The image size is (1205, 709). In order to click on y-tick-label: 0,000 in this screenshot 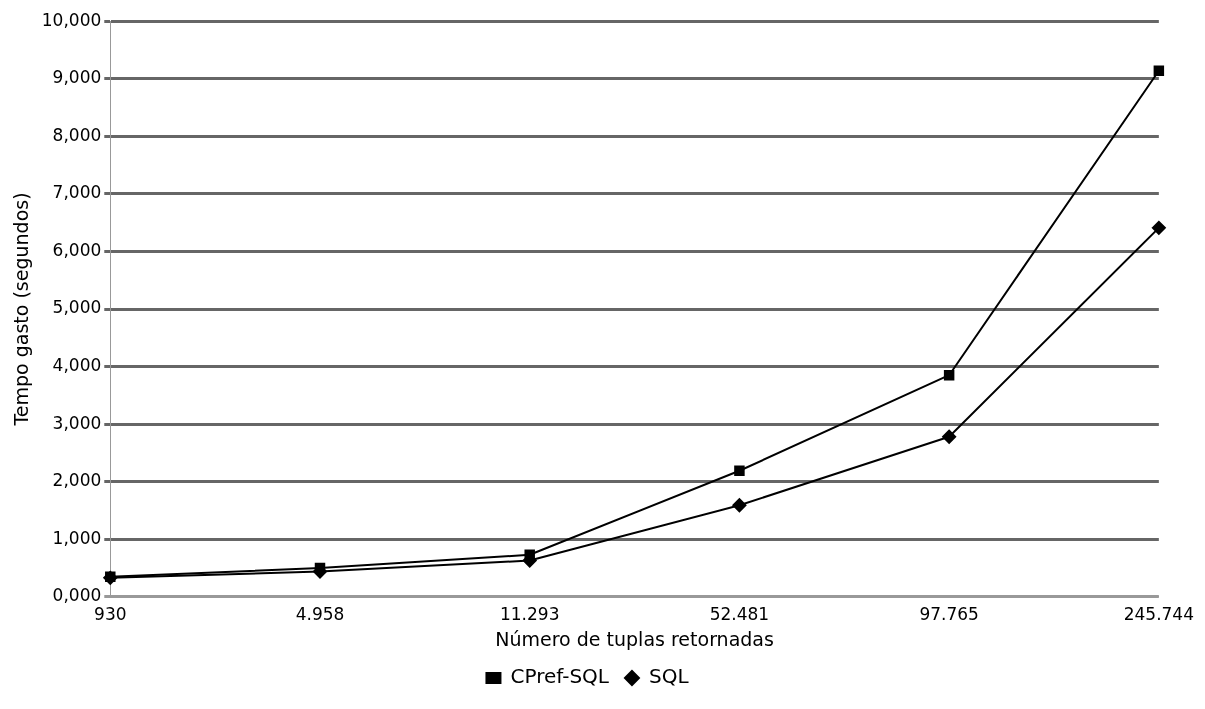, I will do `click(77, 595)`.